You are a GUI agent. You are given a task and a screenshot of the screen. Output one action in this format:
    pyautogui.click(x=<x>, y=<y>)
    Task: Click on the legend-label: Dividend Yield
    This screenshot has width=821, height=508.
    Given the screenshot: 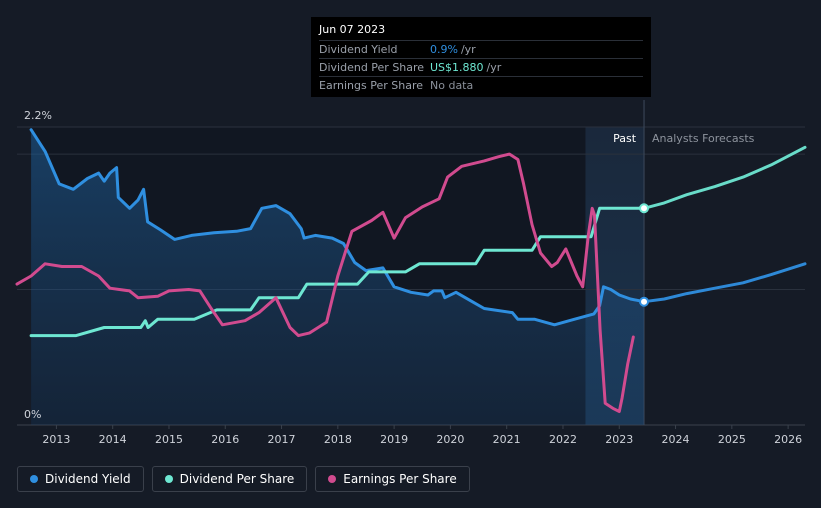 What is the action you would take?
    pyautogui.click(x=88, y=479)
    